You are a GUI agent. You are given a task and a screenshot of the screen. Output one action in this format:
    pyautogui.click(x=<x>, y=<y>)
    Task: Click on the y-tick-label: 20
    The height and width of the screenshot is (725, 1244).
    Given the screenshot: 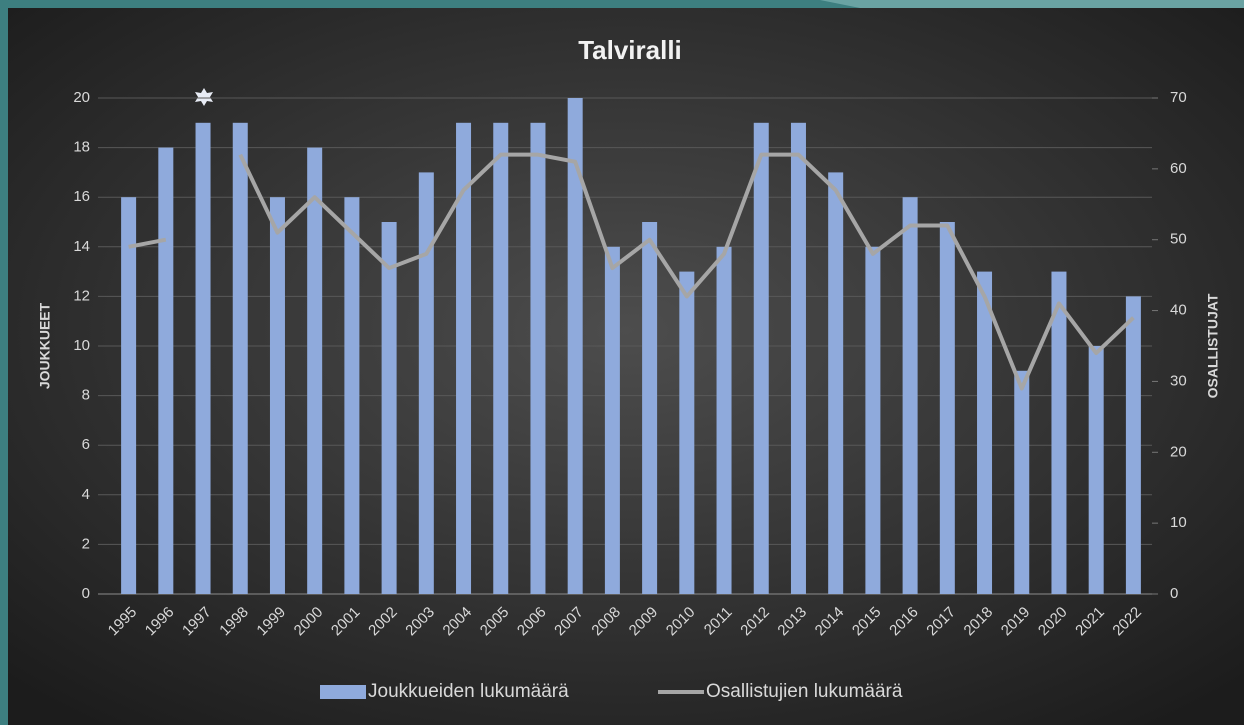 What is the action you would take?
    pyautogui.click(x=81, y=97)
    